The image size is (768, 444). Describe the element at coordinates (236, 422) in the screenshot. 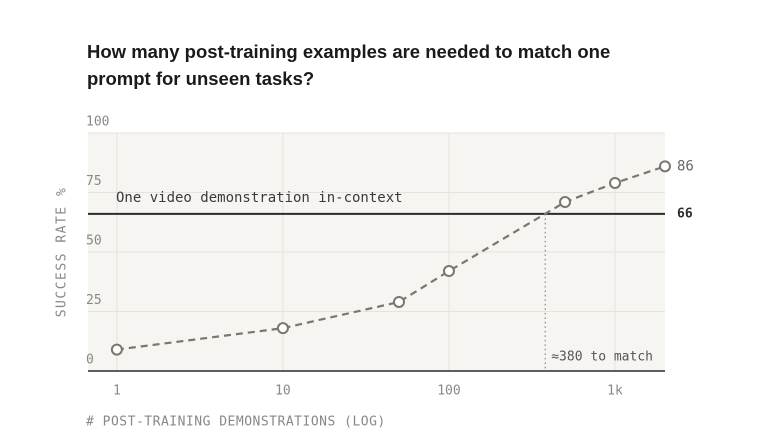

I see `x-axis-label: # POST-TRAINING DEMONSTRATIONS (LOG)` at that location.